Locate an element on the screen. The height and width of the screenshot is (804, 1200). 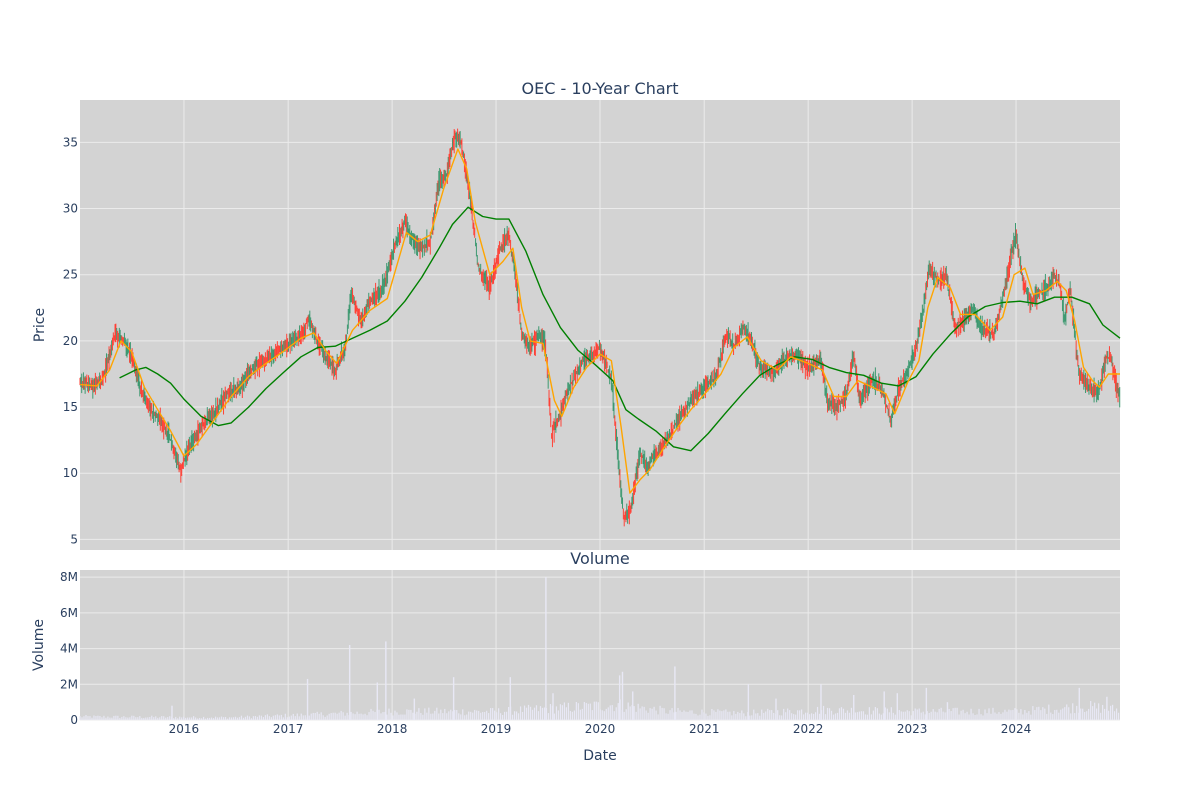
price-y-tick-label: 25 is located at coordinates (70, 275).